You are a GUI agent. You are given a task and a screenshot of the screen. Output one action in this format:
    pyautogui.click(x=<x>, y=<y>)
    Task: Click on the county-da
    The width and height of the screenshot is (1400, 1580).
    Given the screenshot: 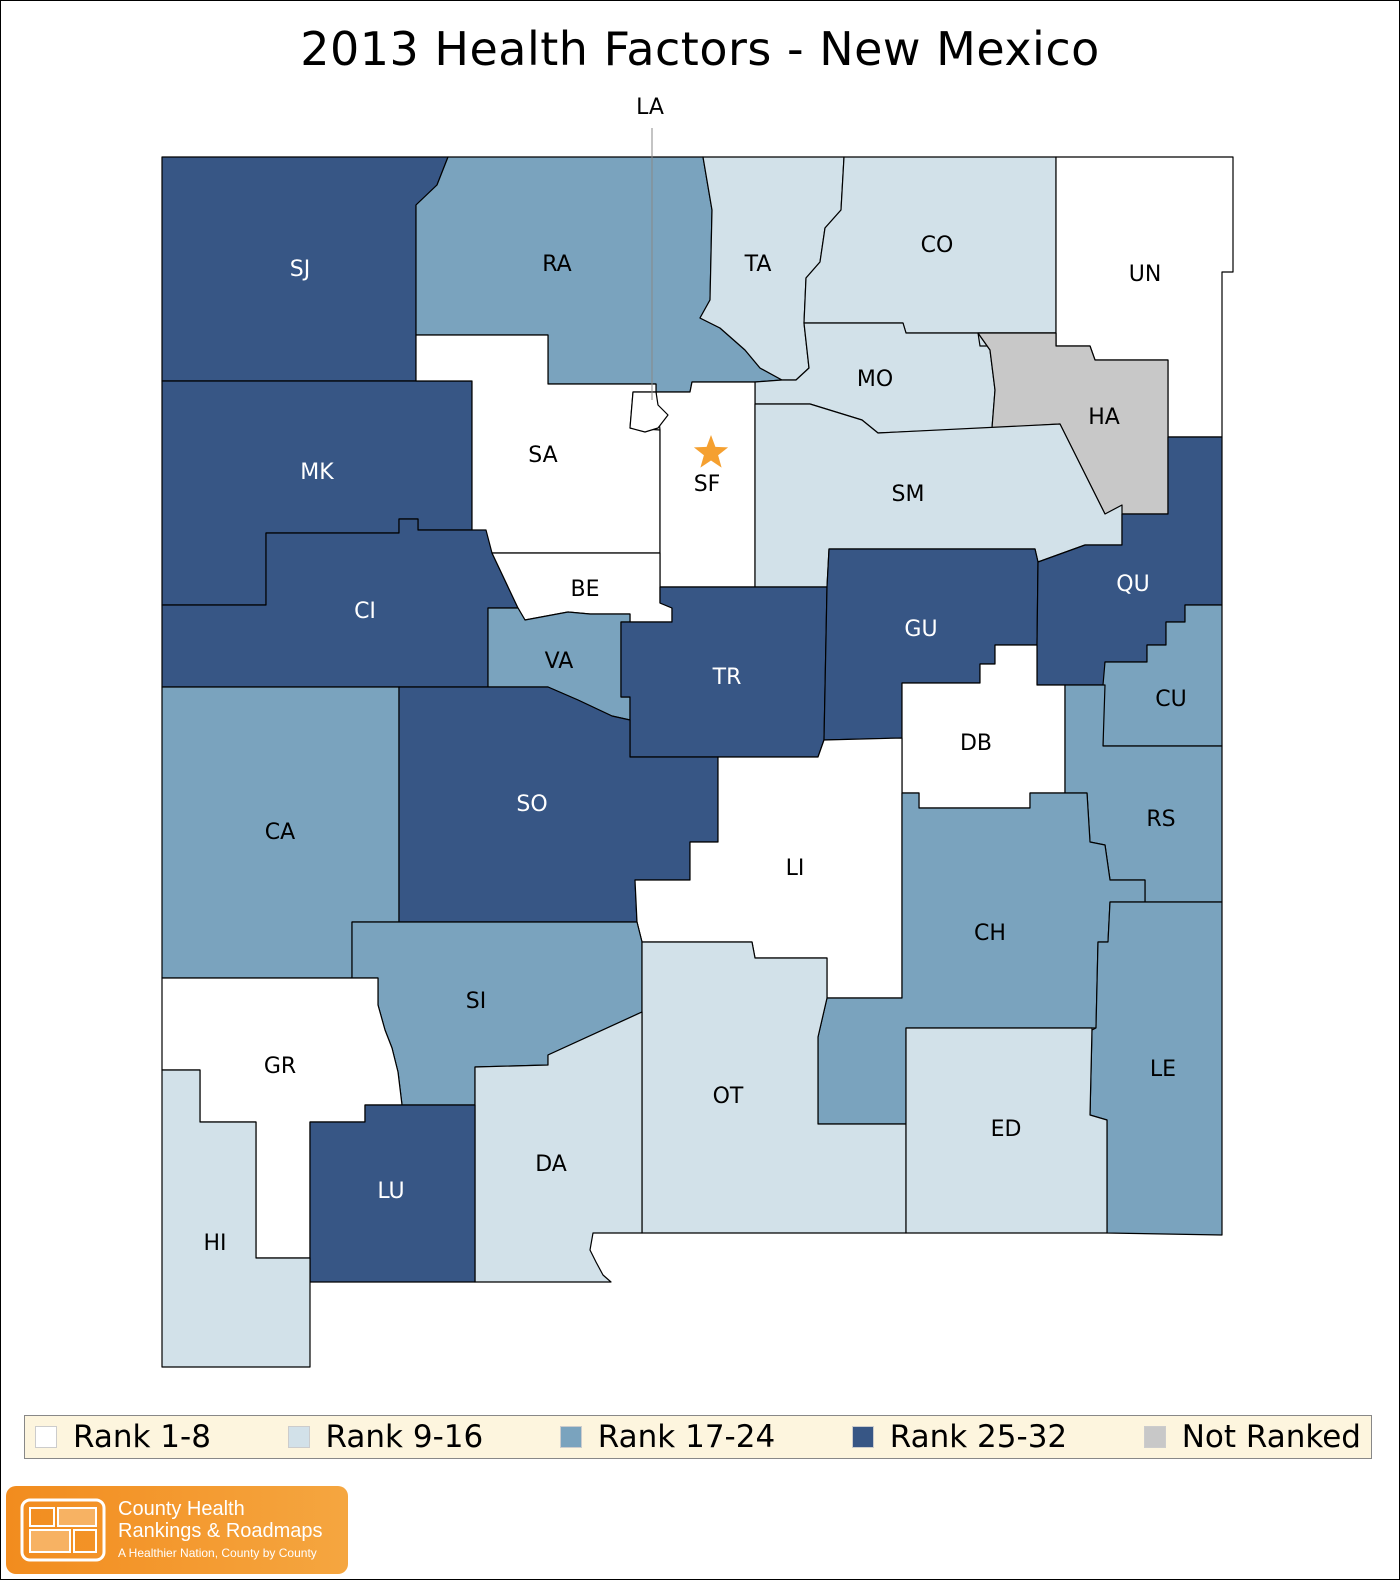 What is the action you would take?
    pyautogui.click(x=558, y=1147)
    